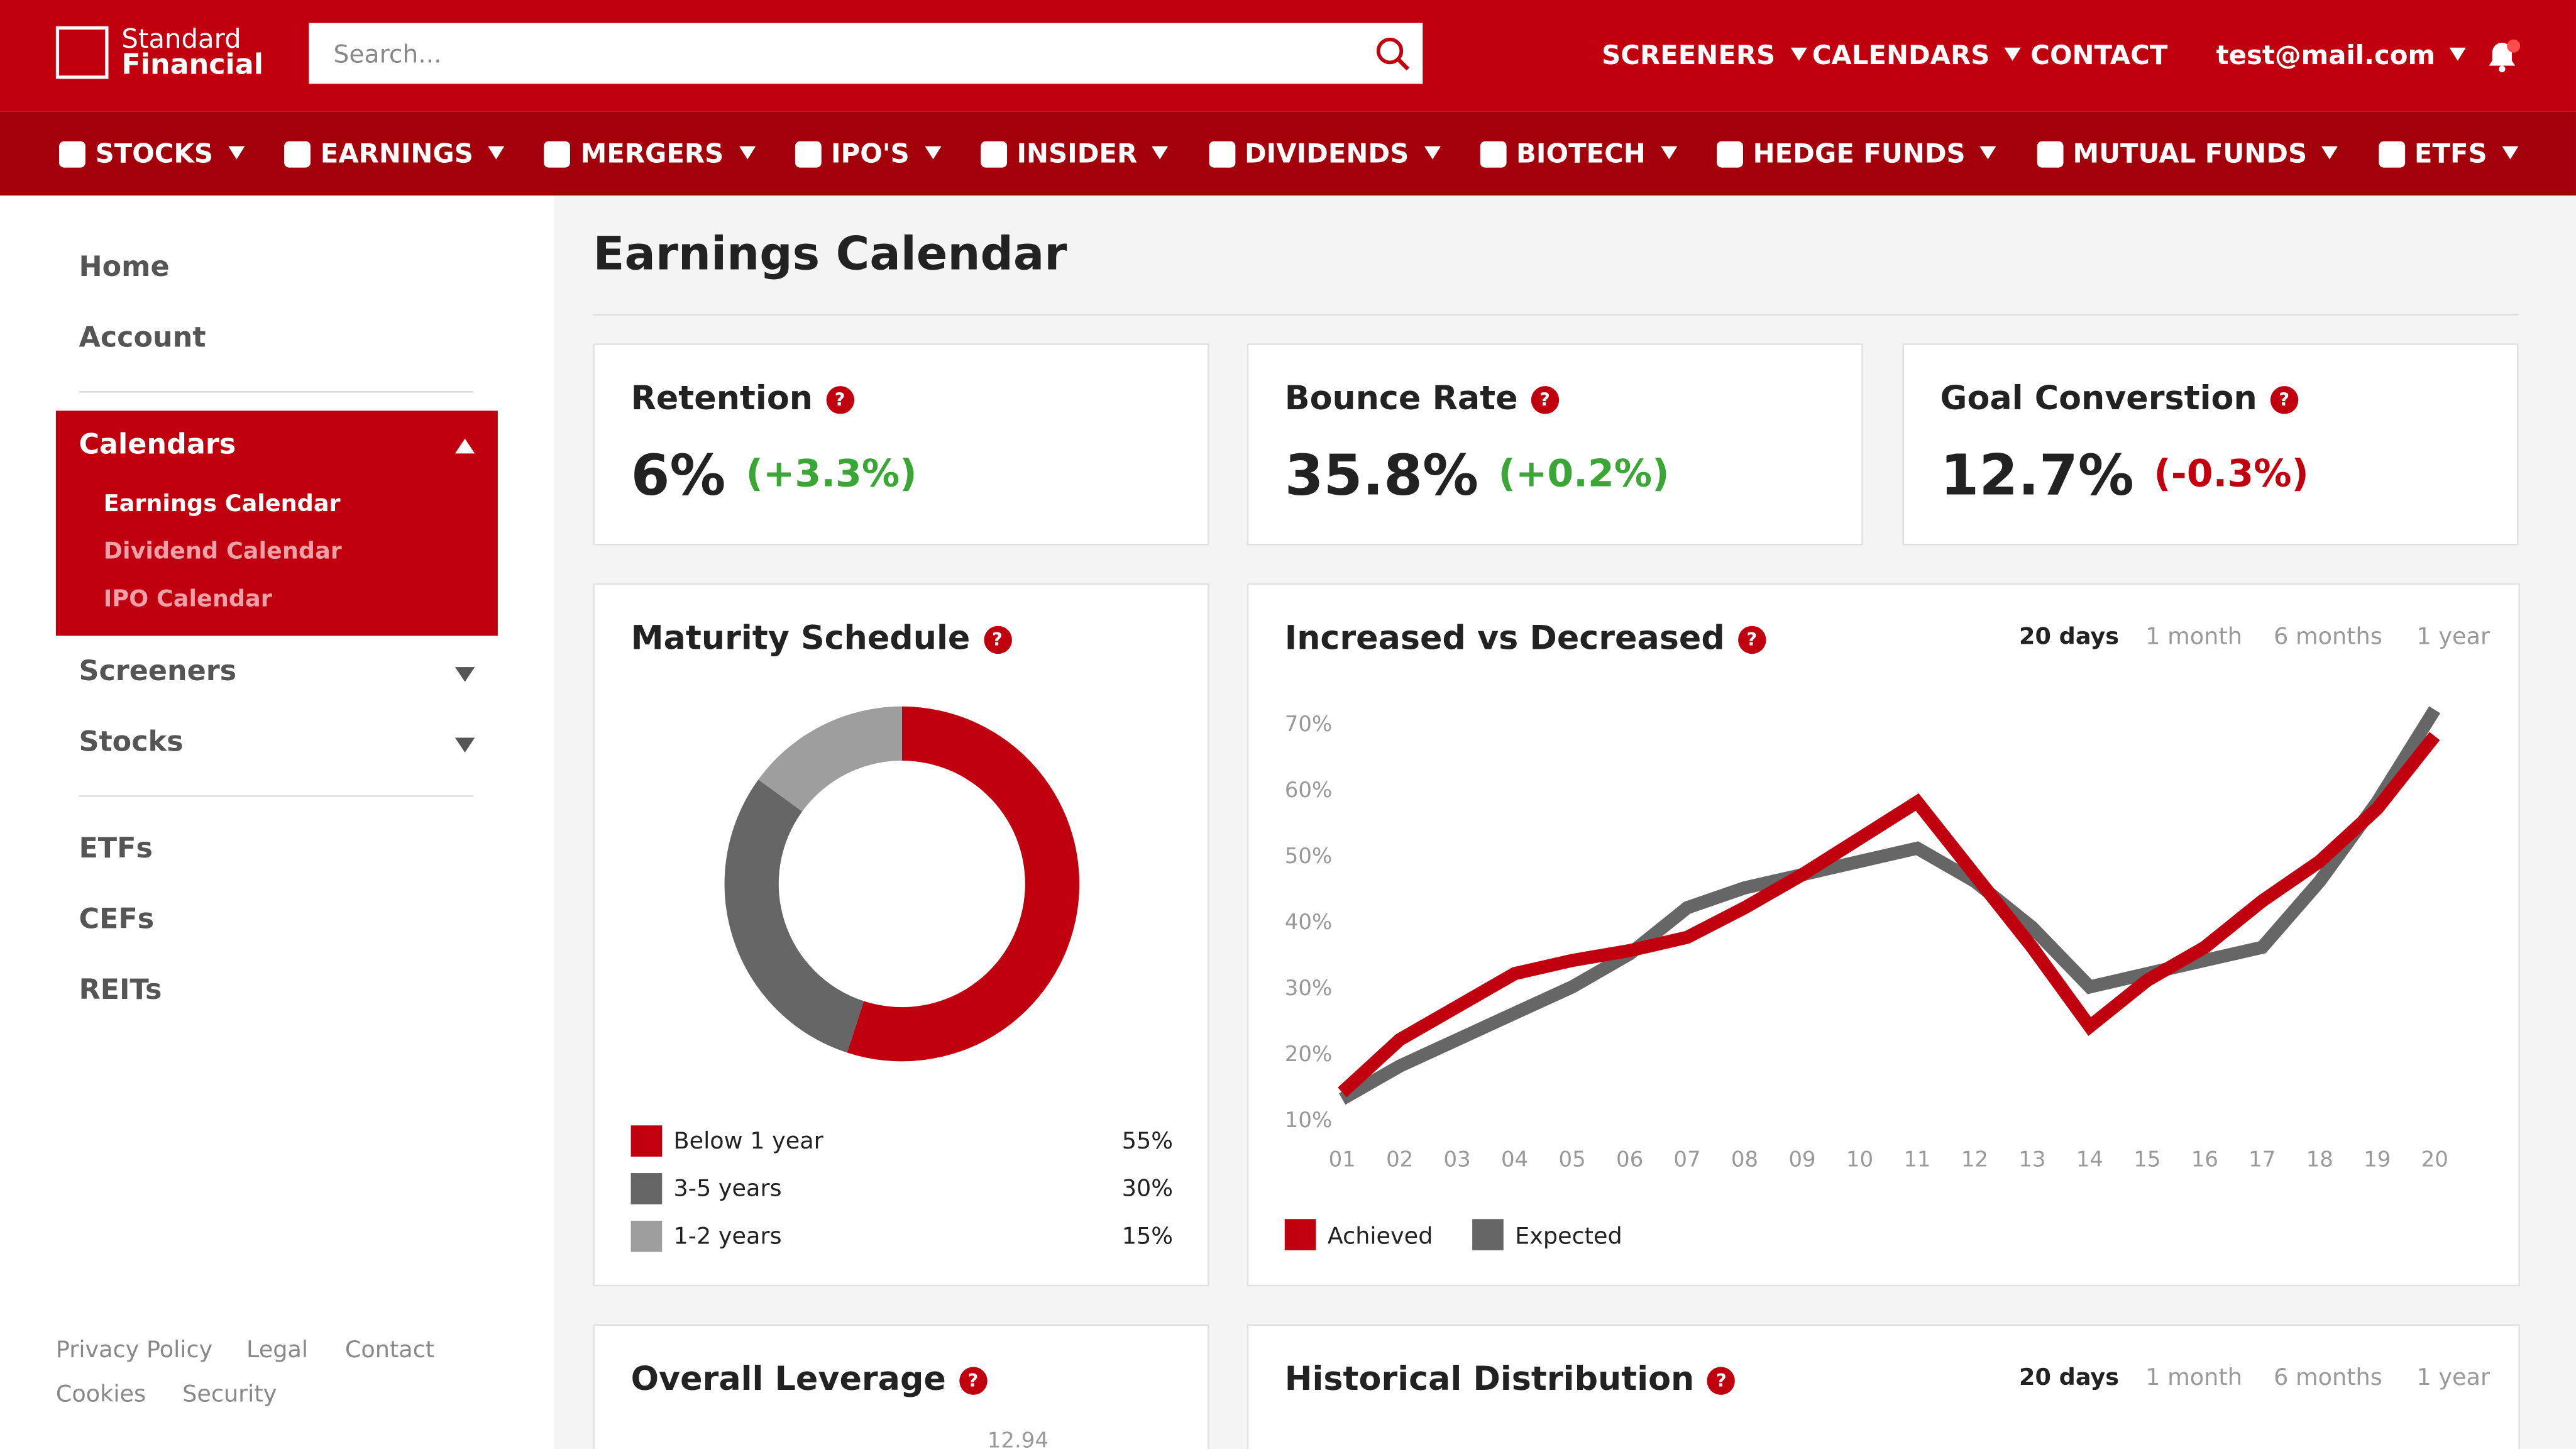 This screenshot has width=2576, height=1449. I want to click on sidebar-item: Home, so click(125, 268).